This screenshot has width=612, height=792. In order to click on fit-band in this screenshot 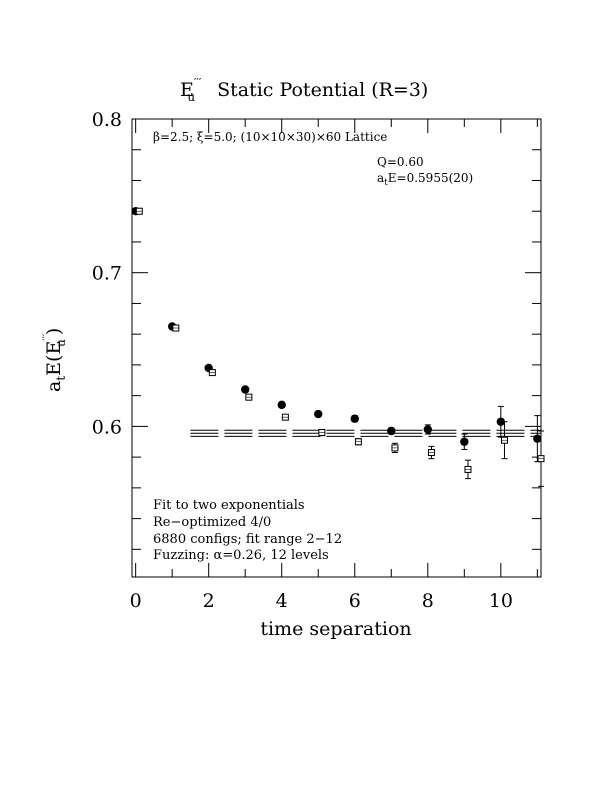, I will do `click(365, 433)`.